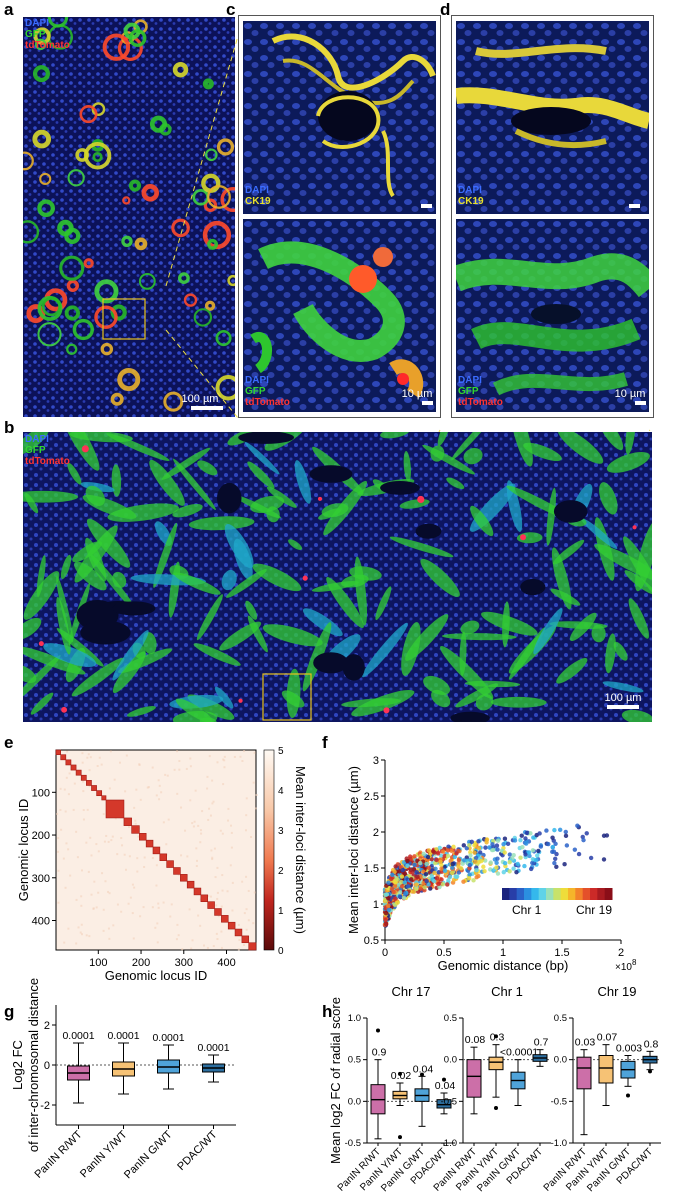  What do you see at coordinates (335, 1080) in the screenshot?
I see `h-y-label: Mean log2 FC of radial score` at bounding box center [335, 1080].